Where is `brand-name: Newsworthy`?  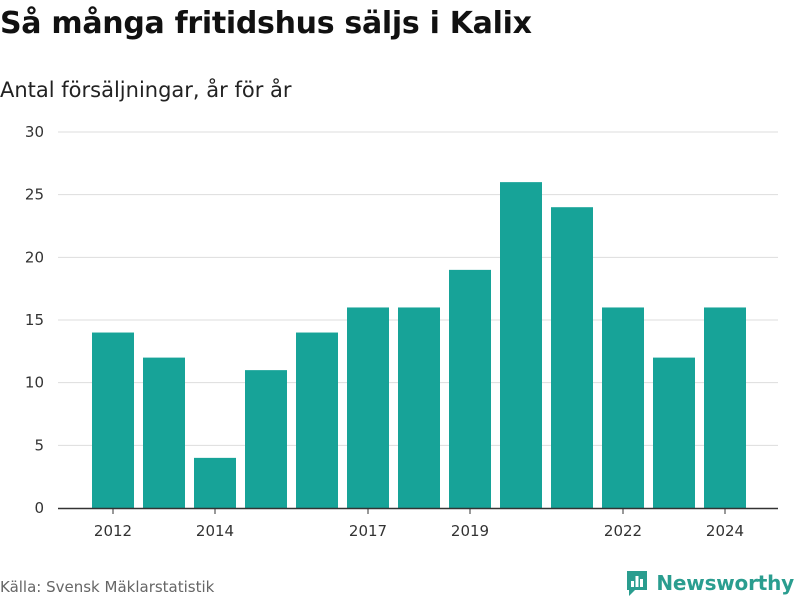 brand-name: Newsworthy is located at coordinates (725, 583).